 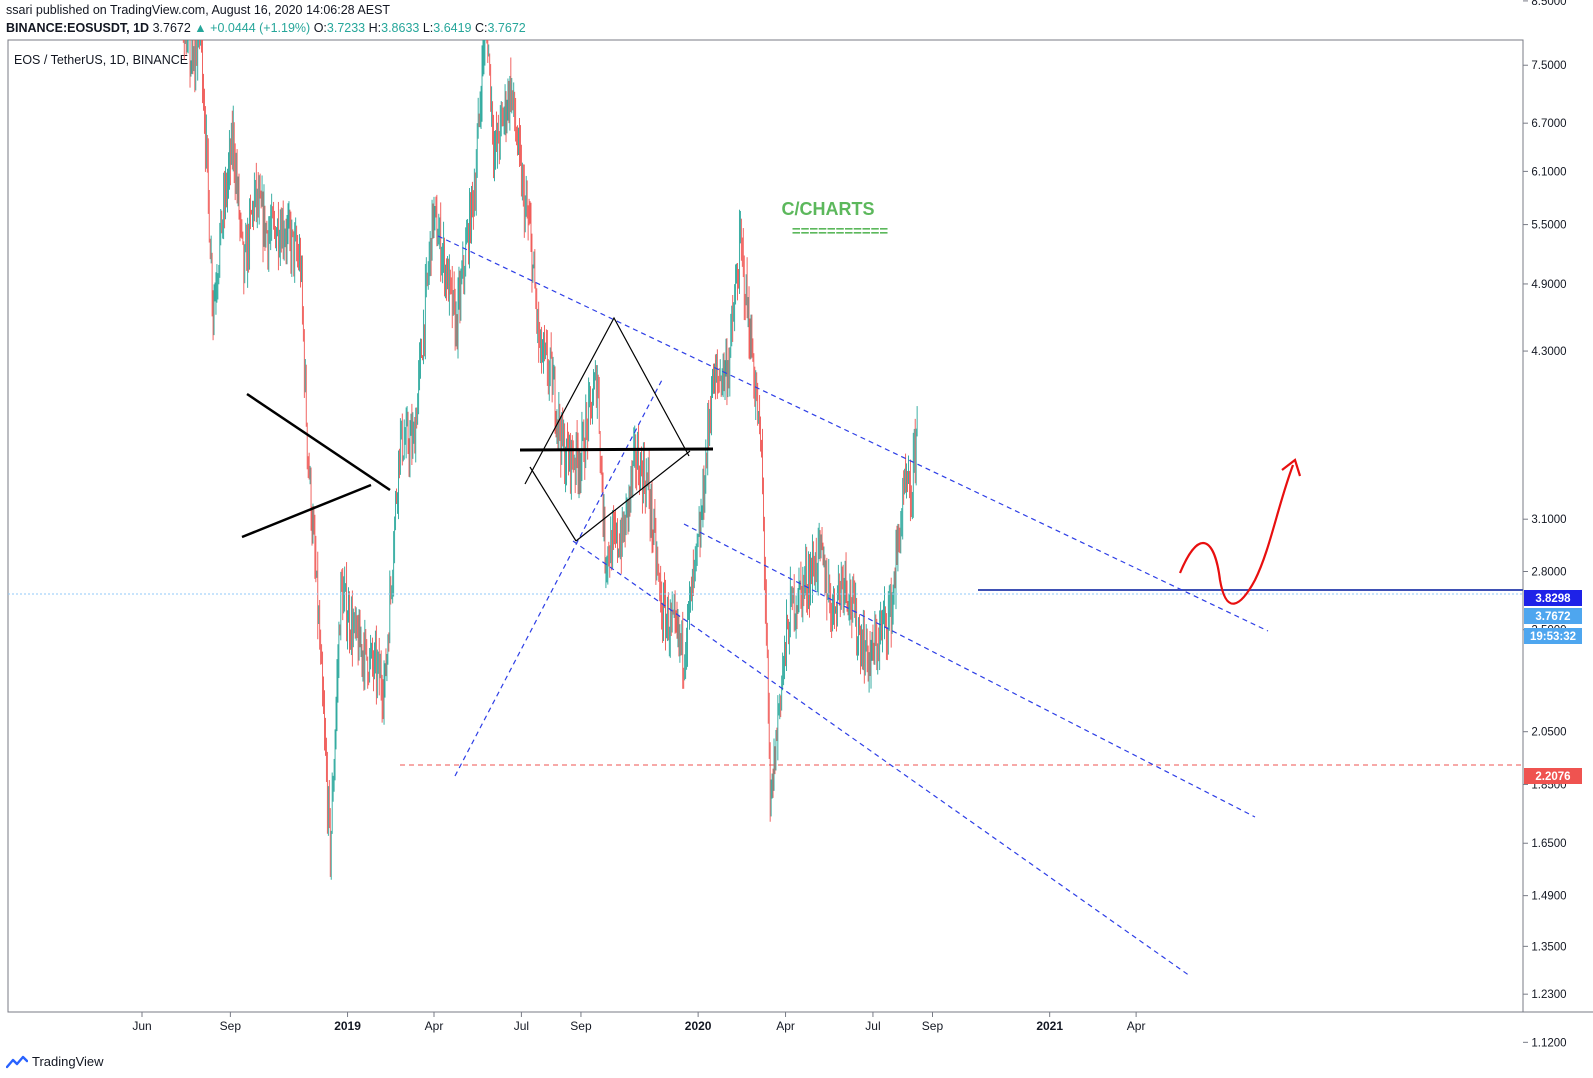 What do you see at coordinates (1548, 4) in the screenshot?
I see `price-tick-label: 8.5000` at bounding box center [1548, 4].